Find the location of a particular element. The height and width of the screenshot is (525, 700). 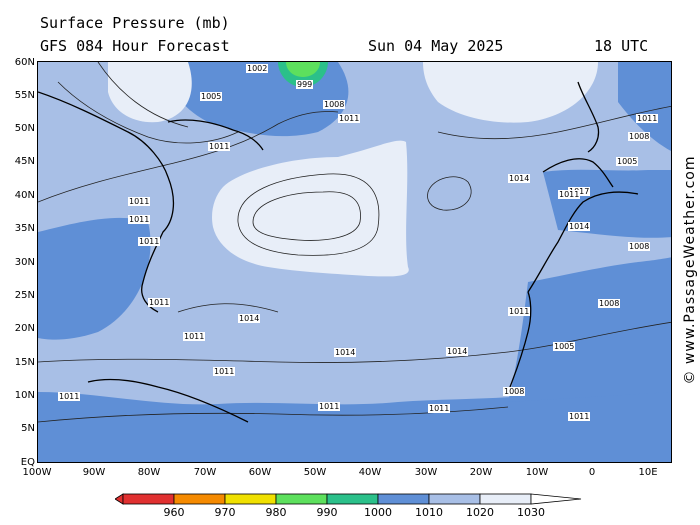

lat-label: 30N is located at coordinates (24, 262).